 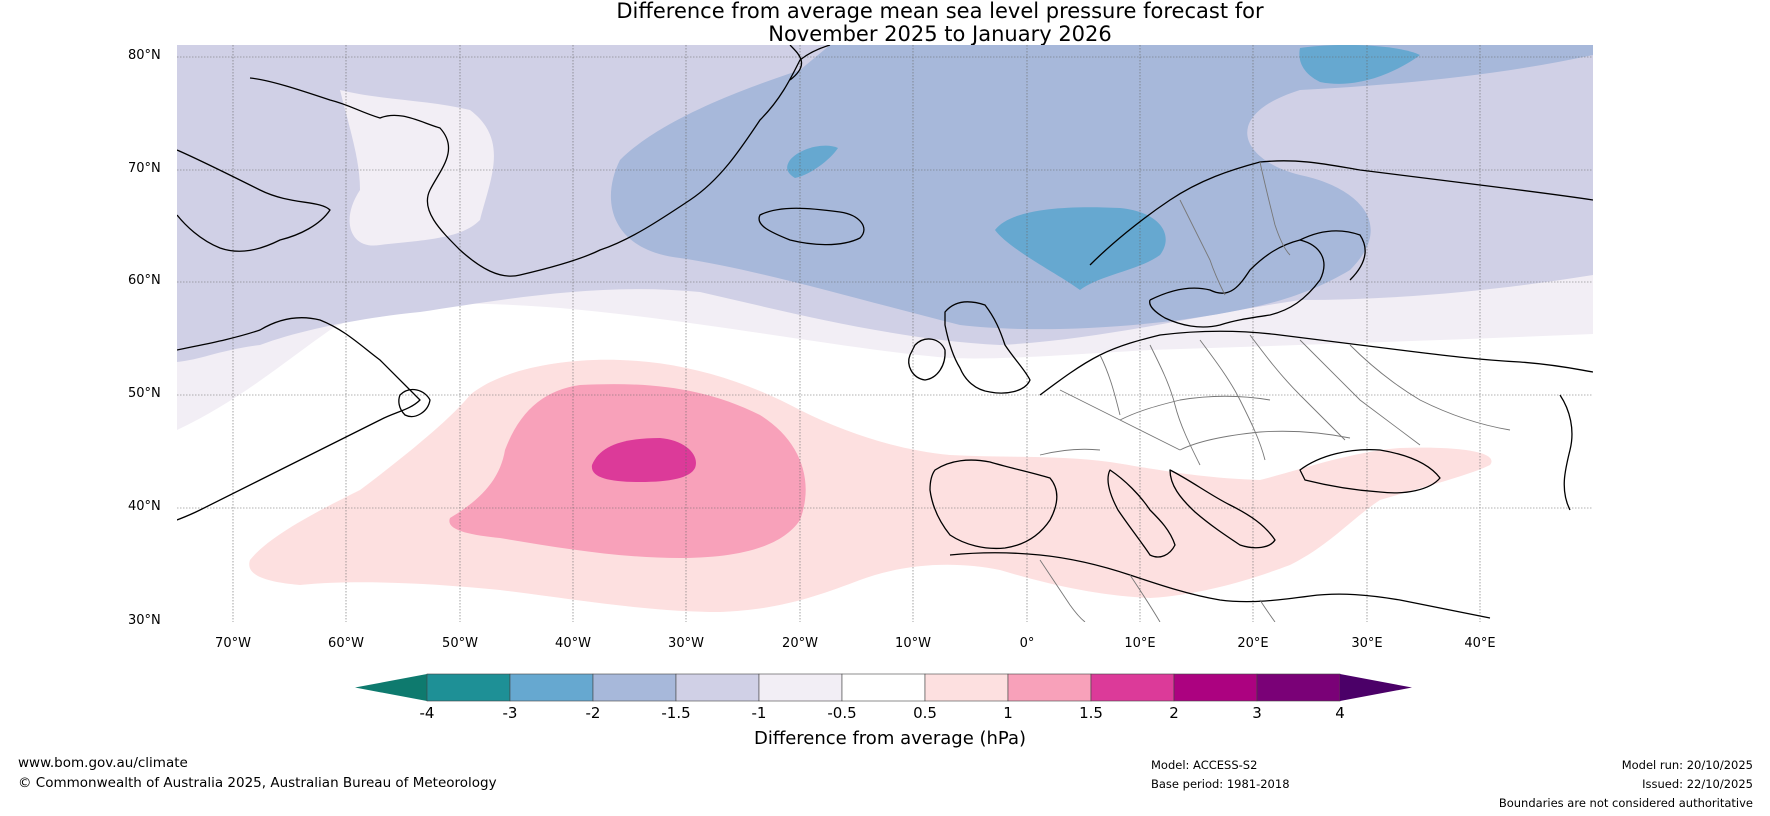 I want to click on lon-label-60w: 60°W, so click(x=346, y=643).